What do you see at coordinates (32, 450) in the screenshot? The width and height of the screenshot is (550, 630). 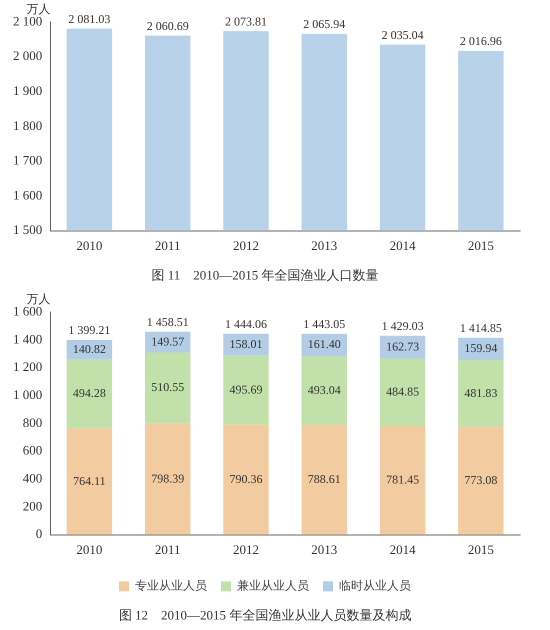 I see `y-tick-label: 600` at bounding box center [32, 450].